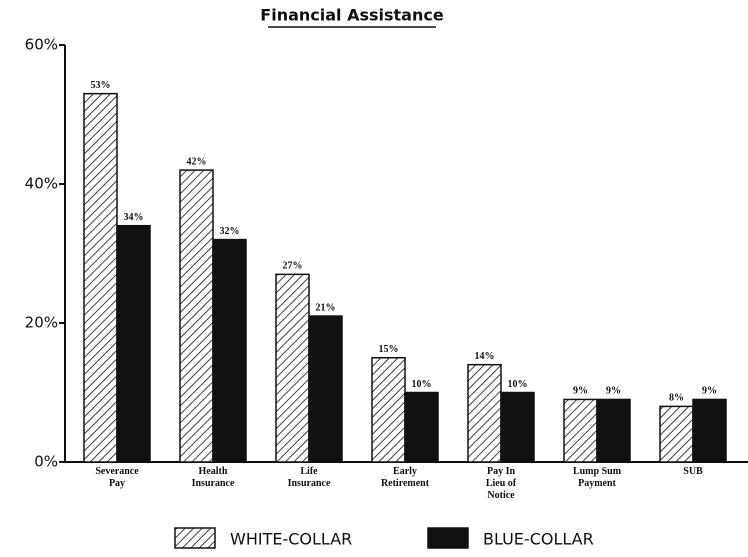 This screenshot has height=557, width=748. Describe the element at coordinates (501, 483) in the screenshot. I see `x-tick-label: Pay In Lieu of Notice` at that location.